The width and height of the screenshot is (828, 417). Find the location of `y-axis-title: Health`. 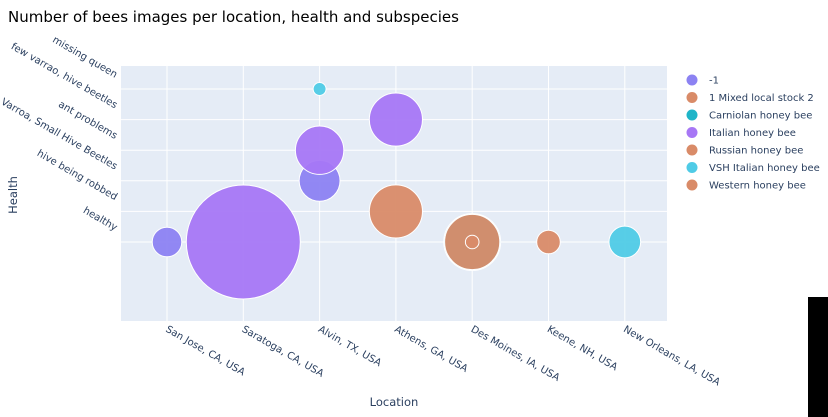

y-axis-title: Health is located at coordinates (13, 195).